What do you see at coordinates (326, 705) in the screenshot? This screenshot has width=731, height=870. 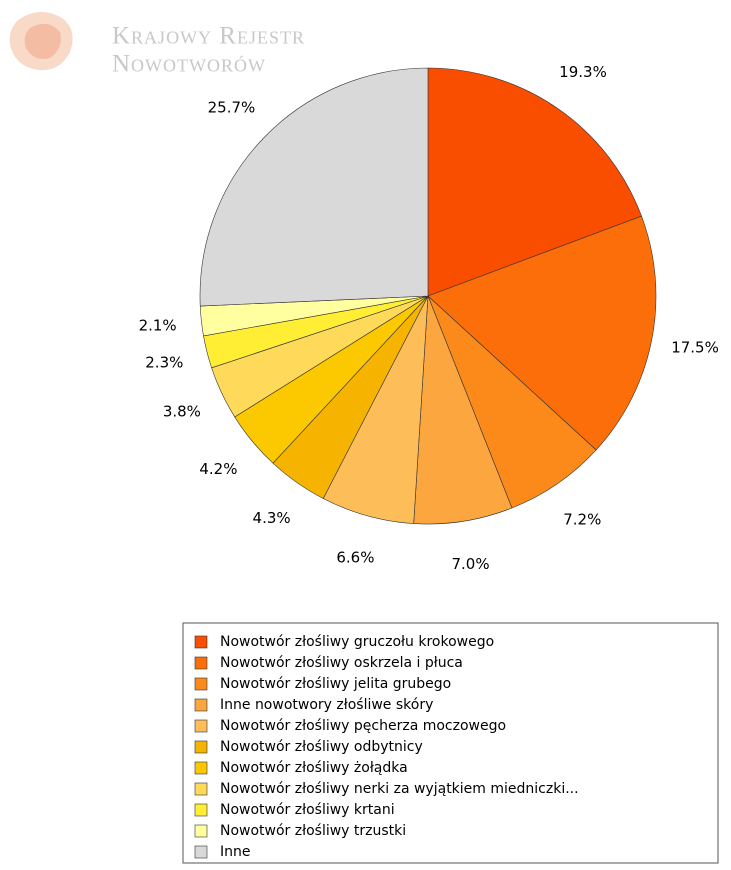 I see `legend-label: Inne nowotwory złośliwe skóry` at bounding box center [326, 705].